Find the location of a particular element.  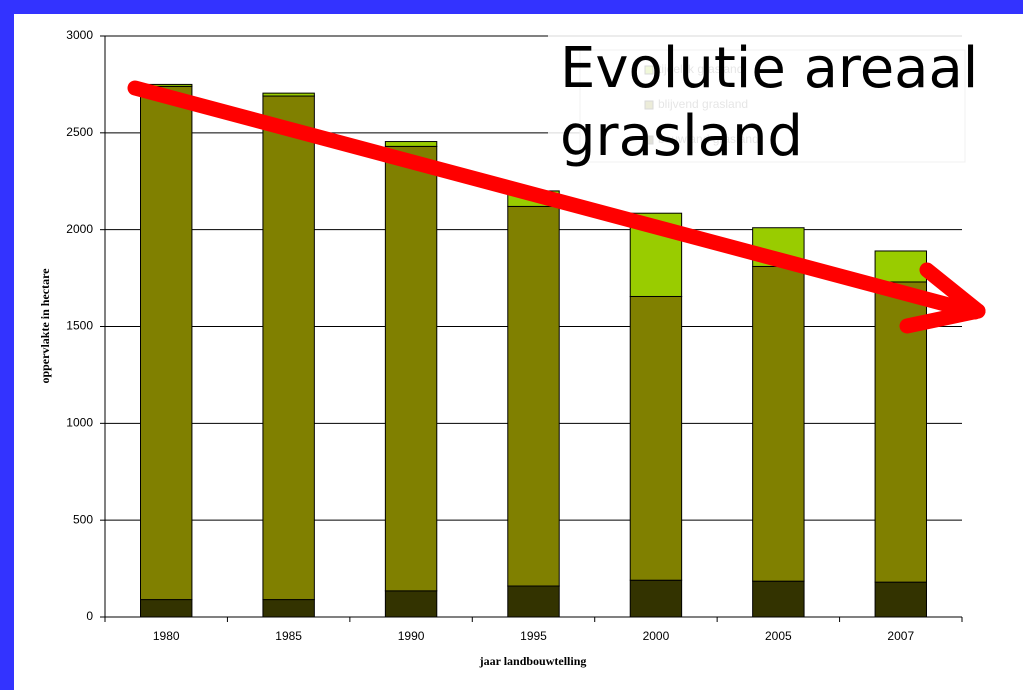

y-tick-label: 2500 is located at coordinates (79, 132).